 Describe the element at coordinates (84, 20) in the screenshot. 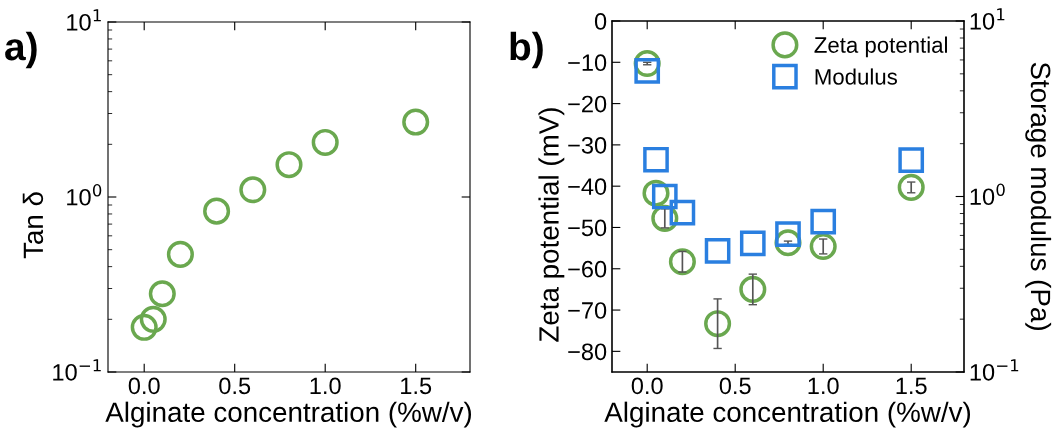

I see `y-tick-label: 10$^{1}$` at that location.